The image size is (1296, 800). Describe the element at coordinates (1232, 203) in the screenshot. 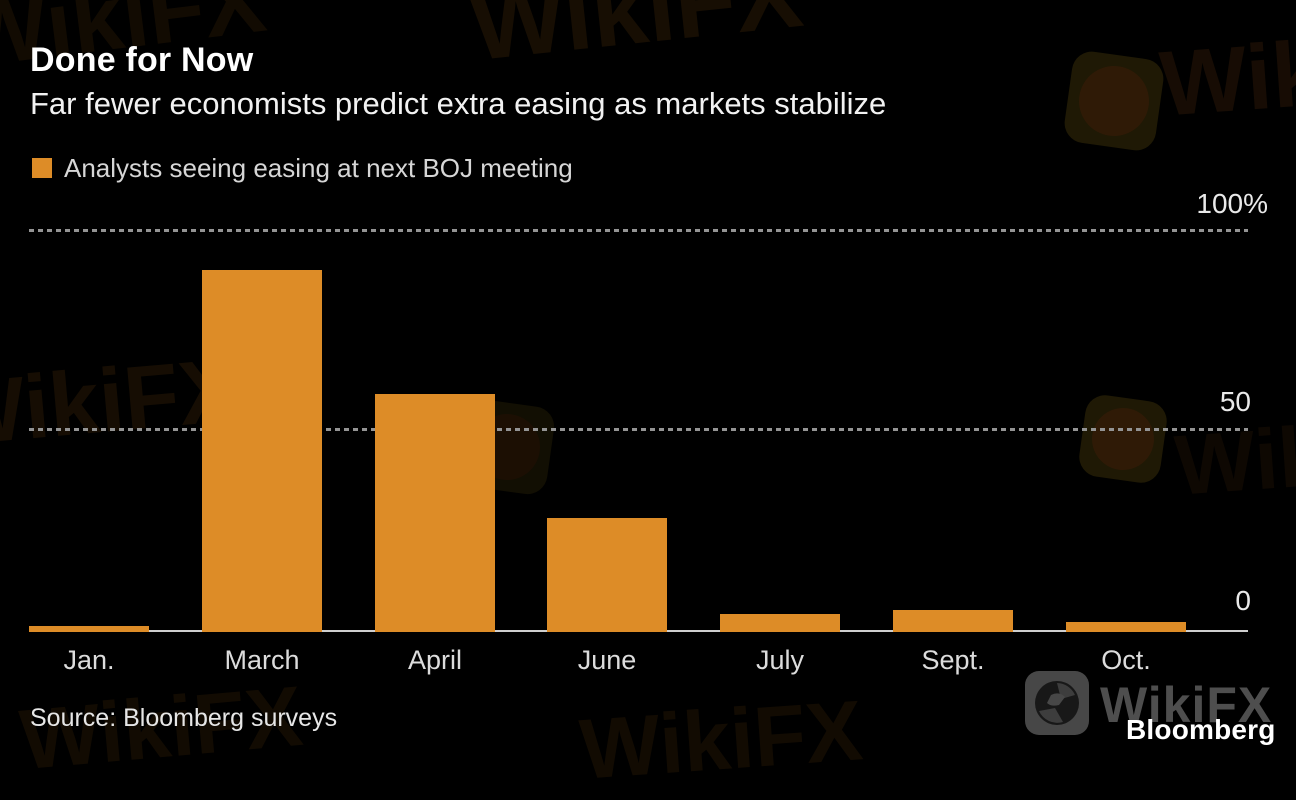

I see `y-axis-tick-100pct: 100%` at that location.